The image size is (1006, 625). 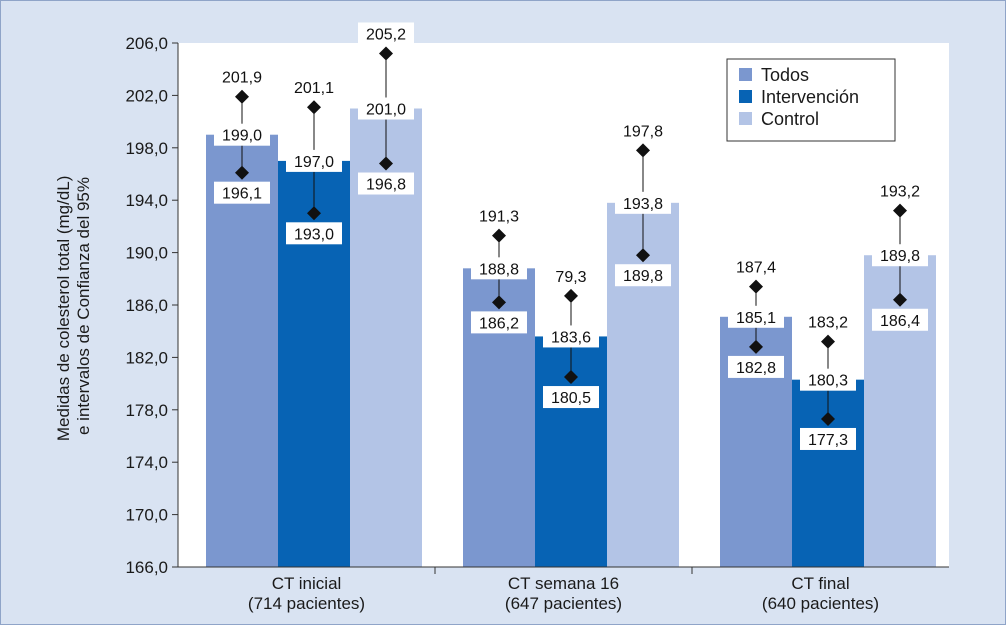 I want to click on mean-value-label: 199,0, so click(x=242, y=136).